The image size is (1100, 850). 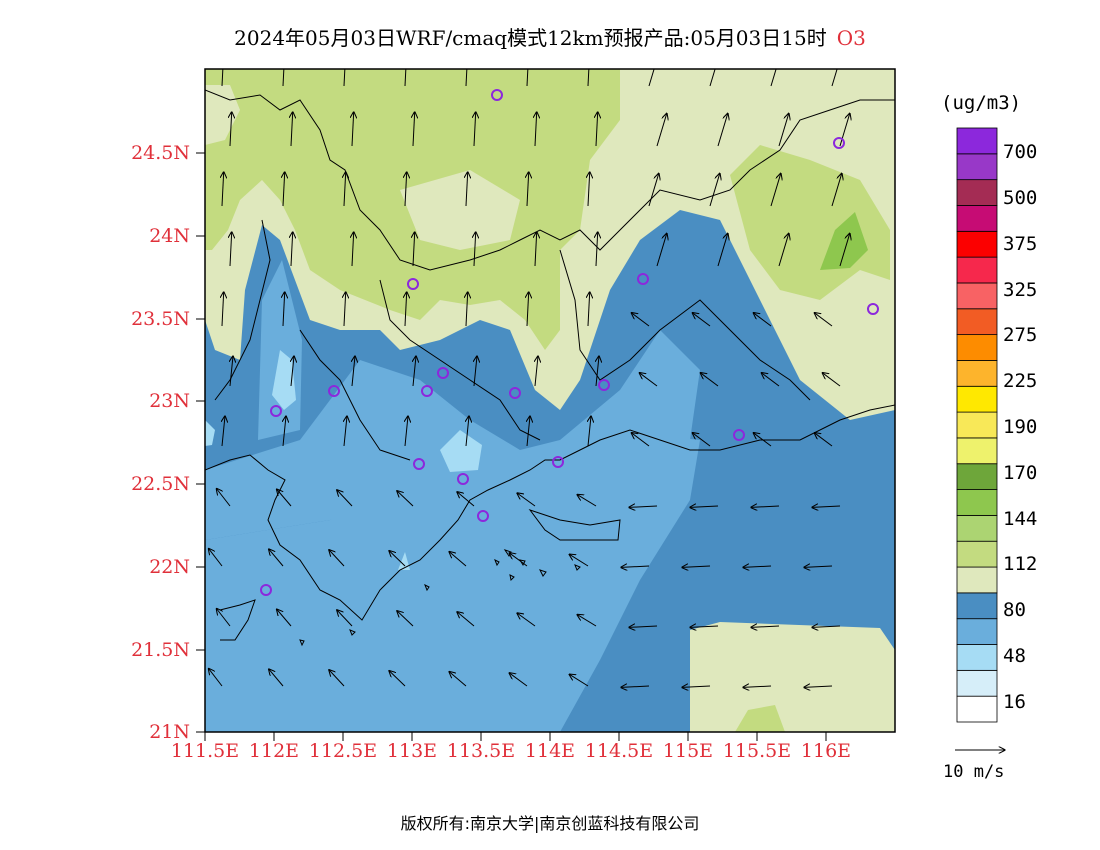 I want to click on y-tick-label: 22N, so click(x=169, y=567).